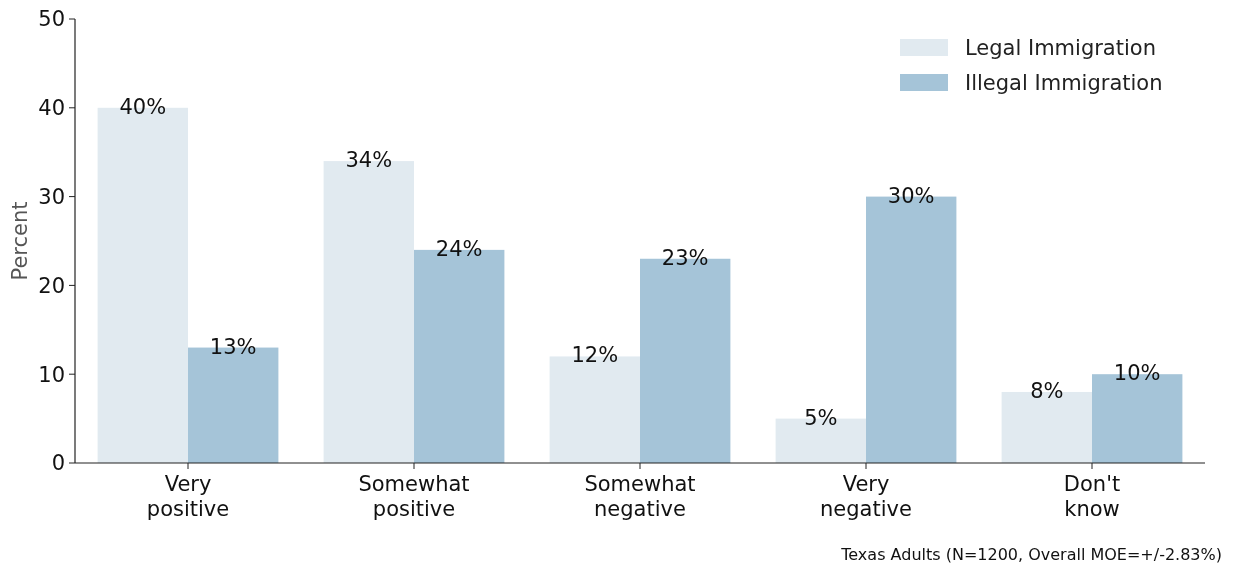  Describe the element at coordinates (51, 196) in the screenshot. I see `y-tick-label: 30` at that location.